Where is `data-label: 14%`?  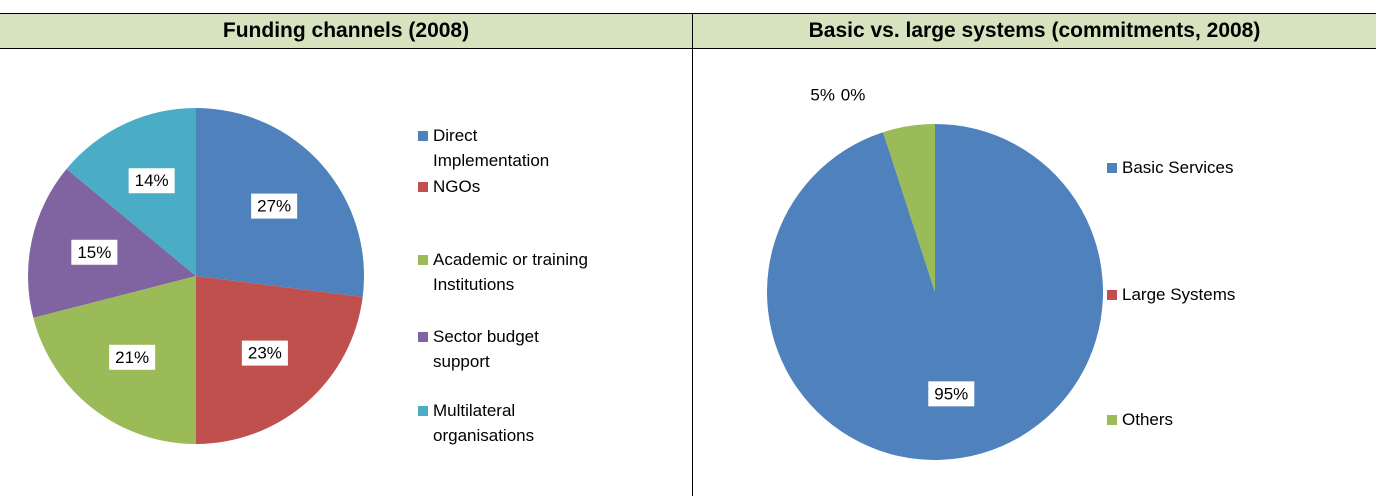
data-label: 14% is located at coordinates (152, 180).